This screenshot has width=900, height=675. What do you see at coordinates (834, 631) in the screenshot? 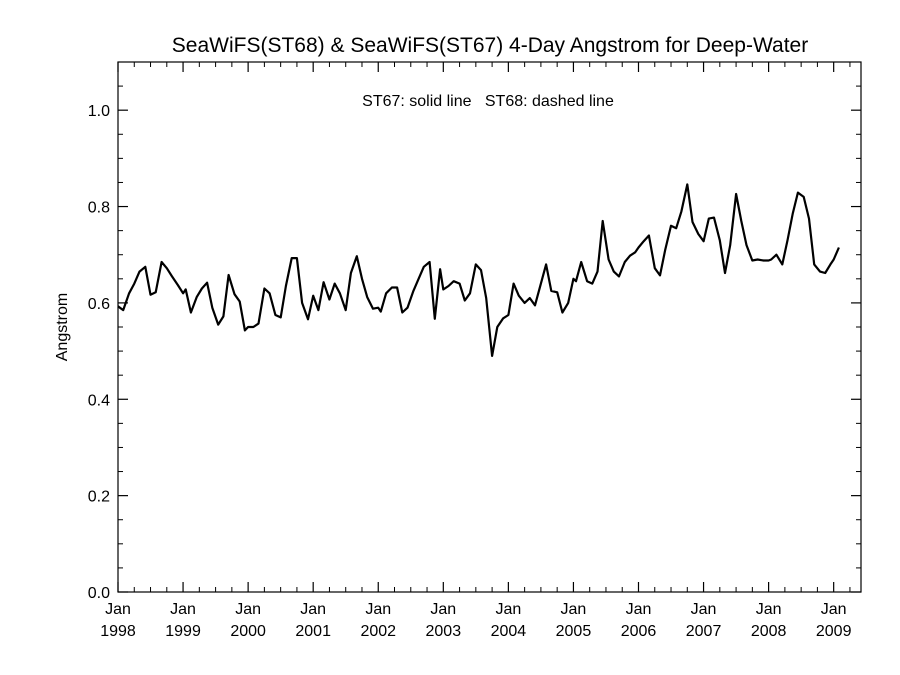
I see `x-tick-year: 2009` at bounding box center [834, 631].